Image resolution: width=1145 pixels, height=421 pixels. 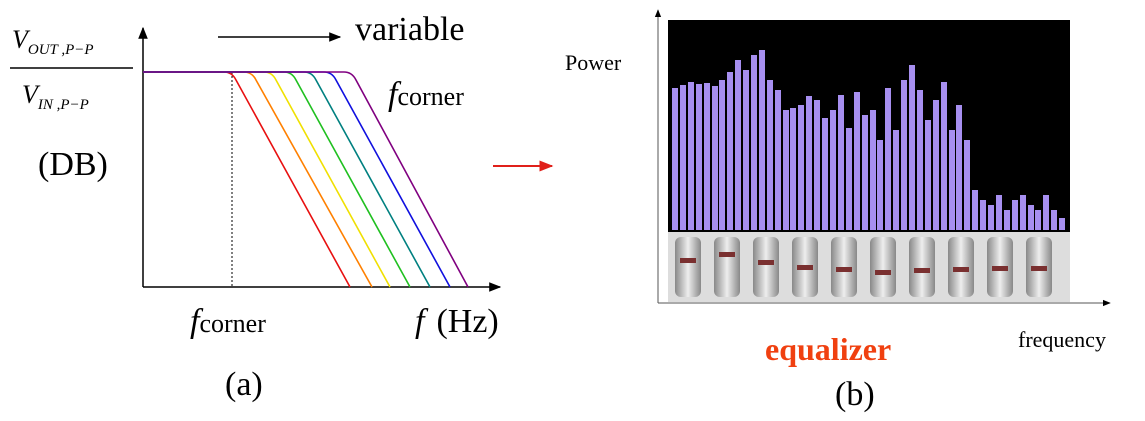 I want to click on numerator: VOUT ,P−P, so click(x=53, y=41).